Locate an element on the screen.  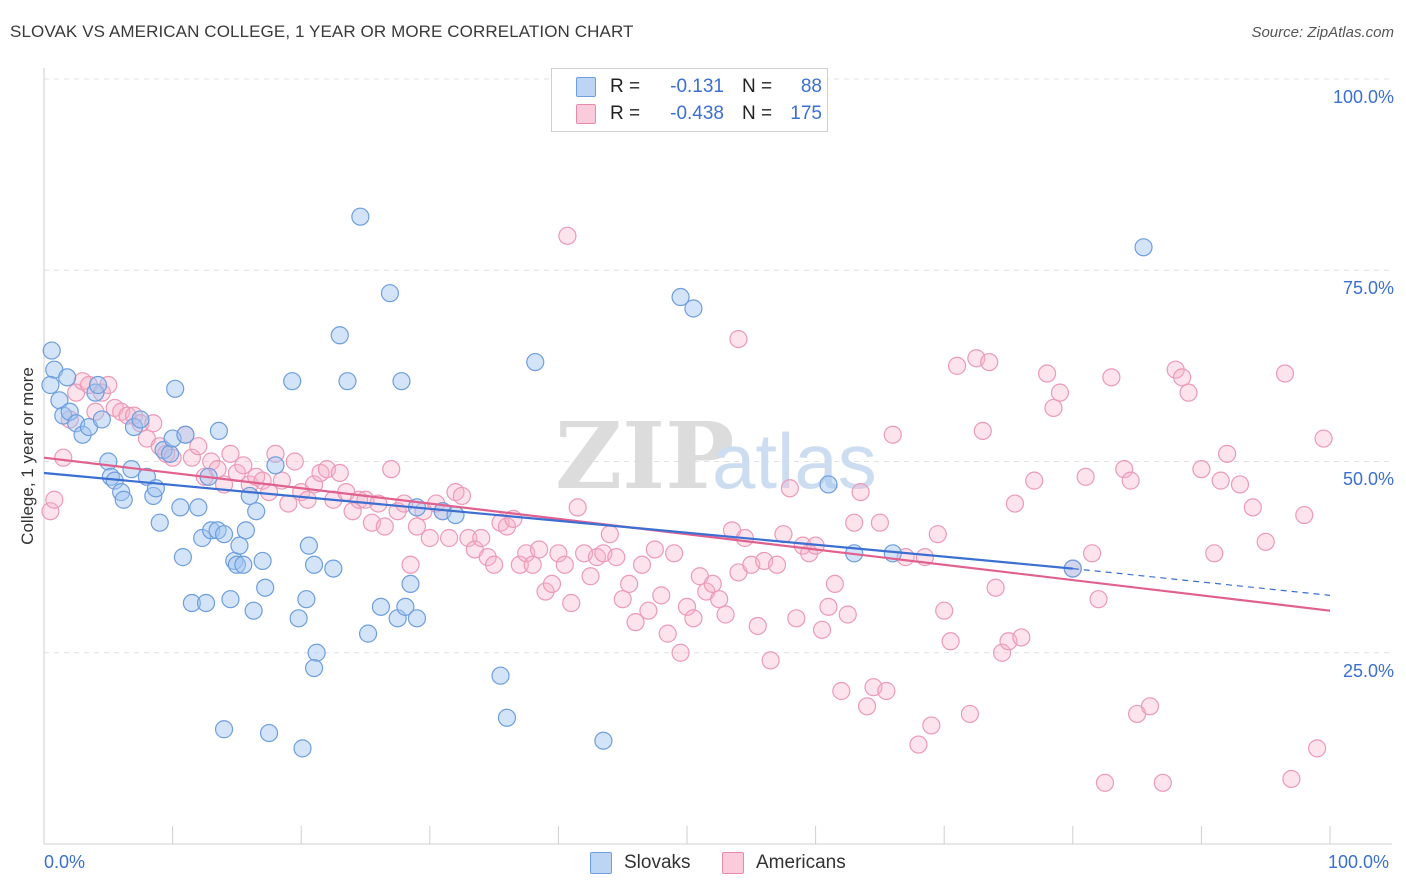
r-label: R = is located at coordinates (625, 113).